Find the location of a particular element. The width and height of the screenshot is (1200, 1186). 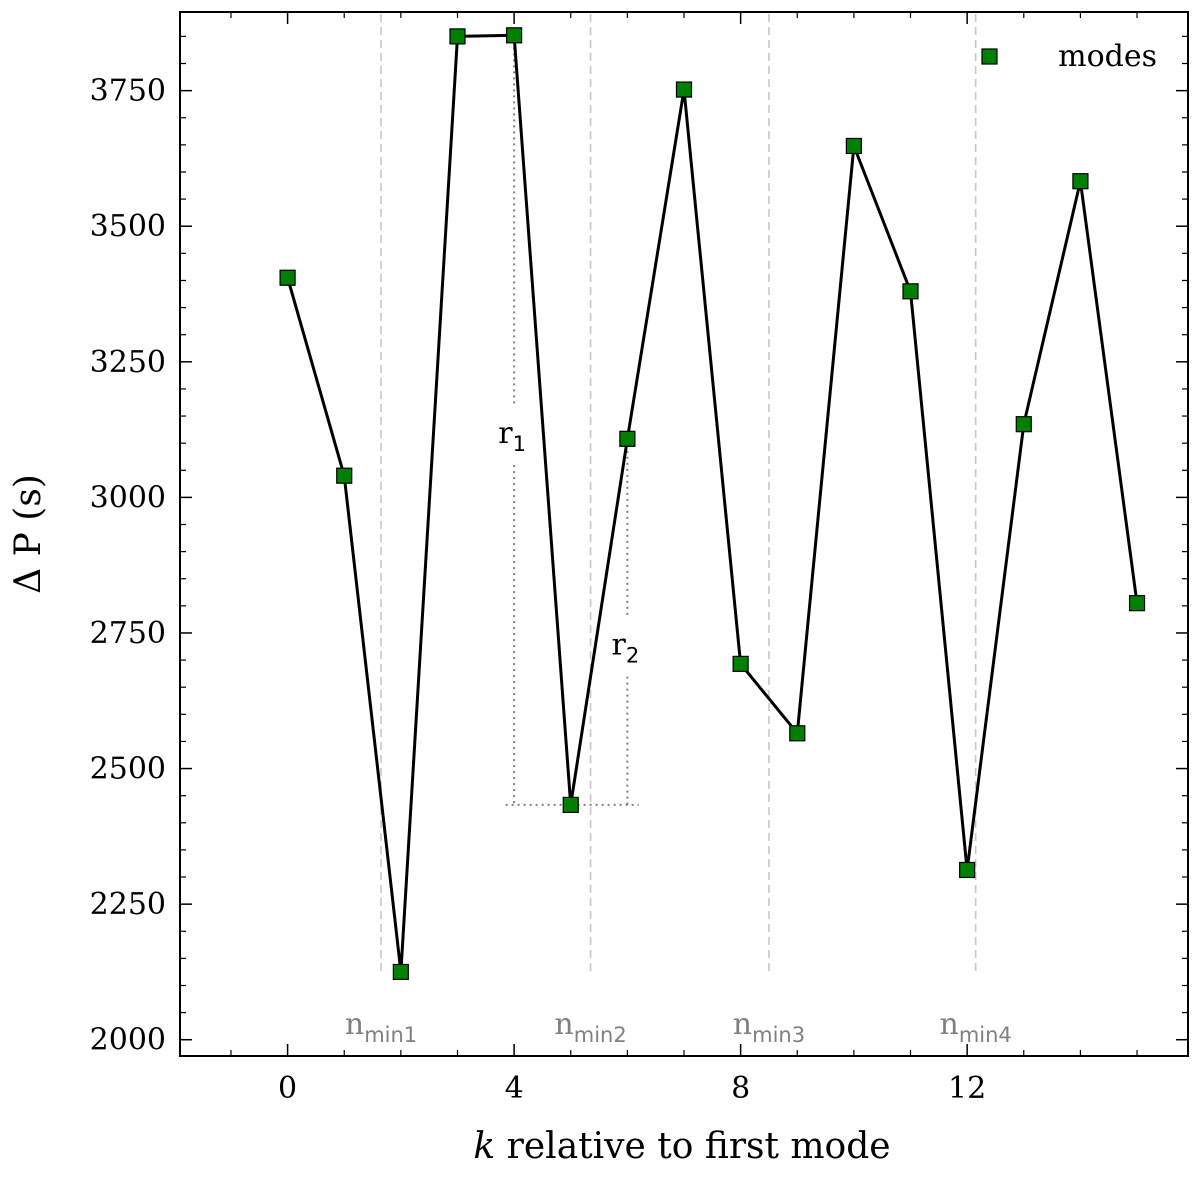

x-tick-label: 12 is located at coordinates (967, 1088).